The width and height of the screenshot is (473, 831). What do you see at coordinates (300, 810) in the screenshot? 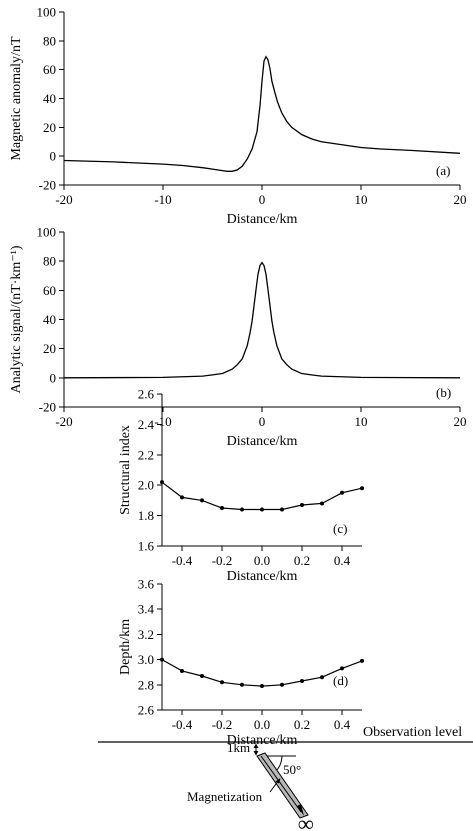
I see `magnetization-arrow-head` at bounding box center [300, 810].